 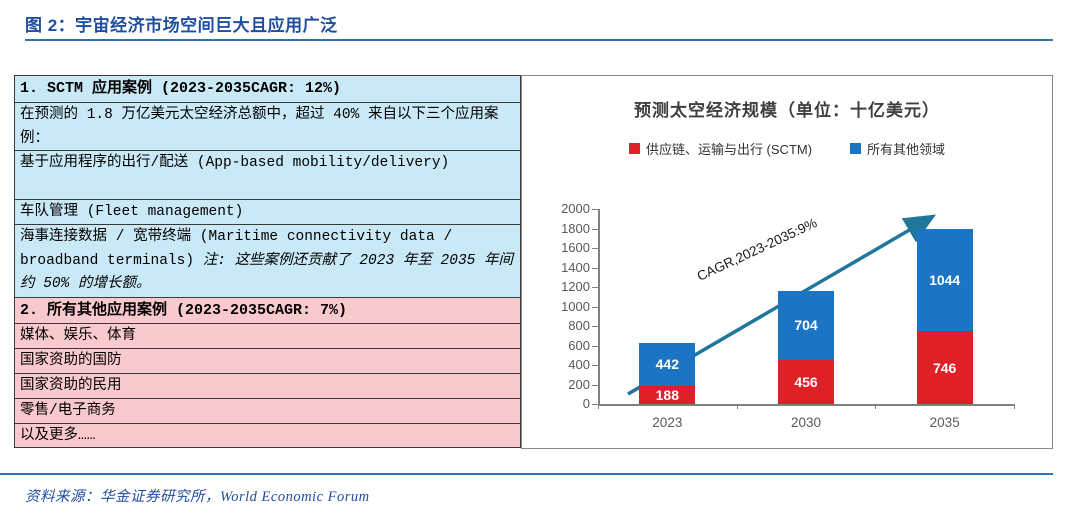 What do you see at coordinates (267, 386) in the screenshot?
I see `table-row: 国家资助的民用` at bounding box center [267, 386].